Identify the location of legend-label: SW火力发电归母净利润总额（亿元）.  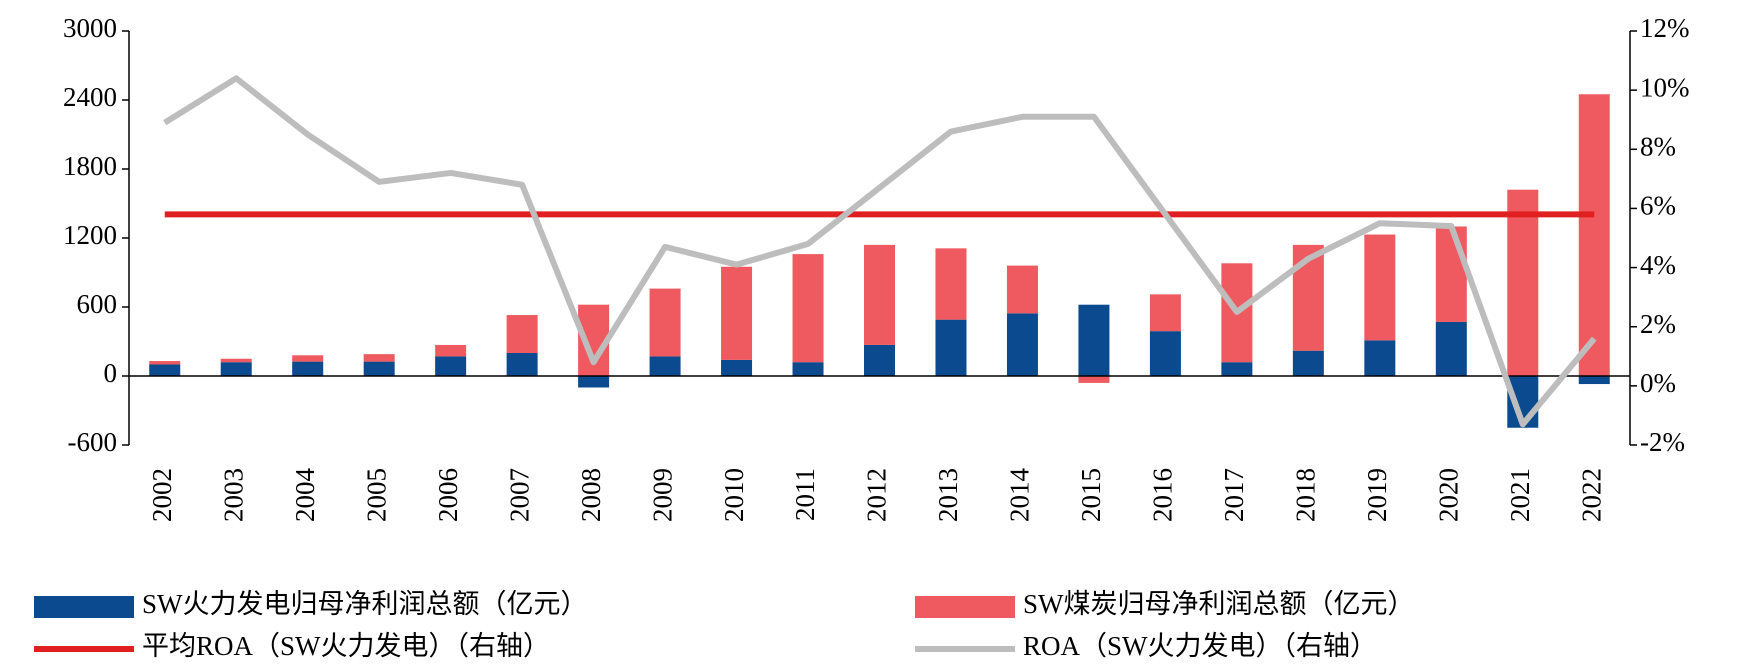
(365, 604).